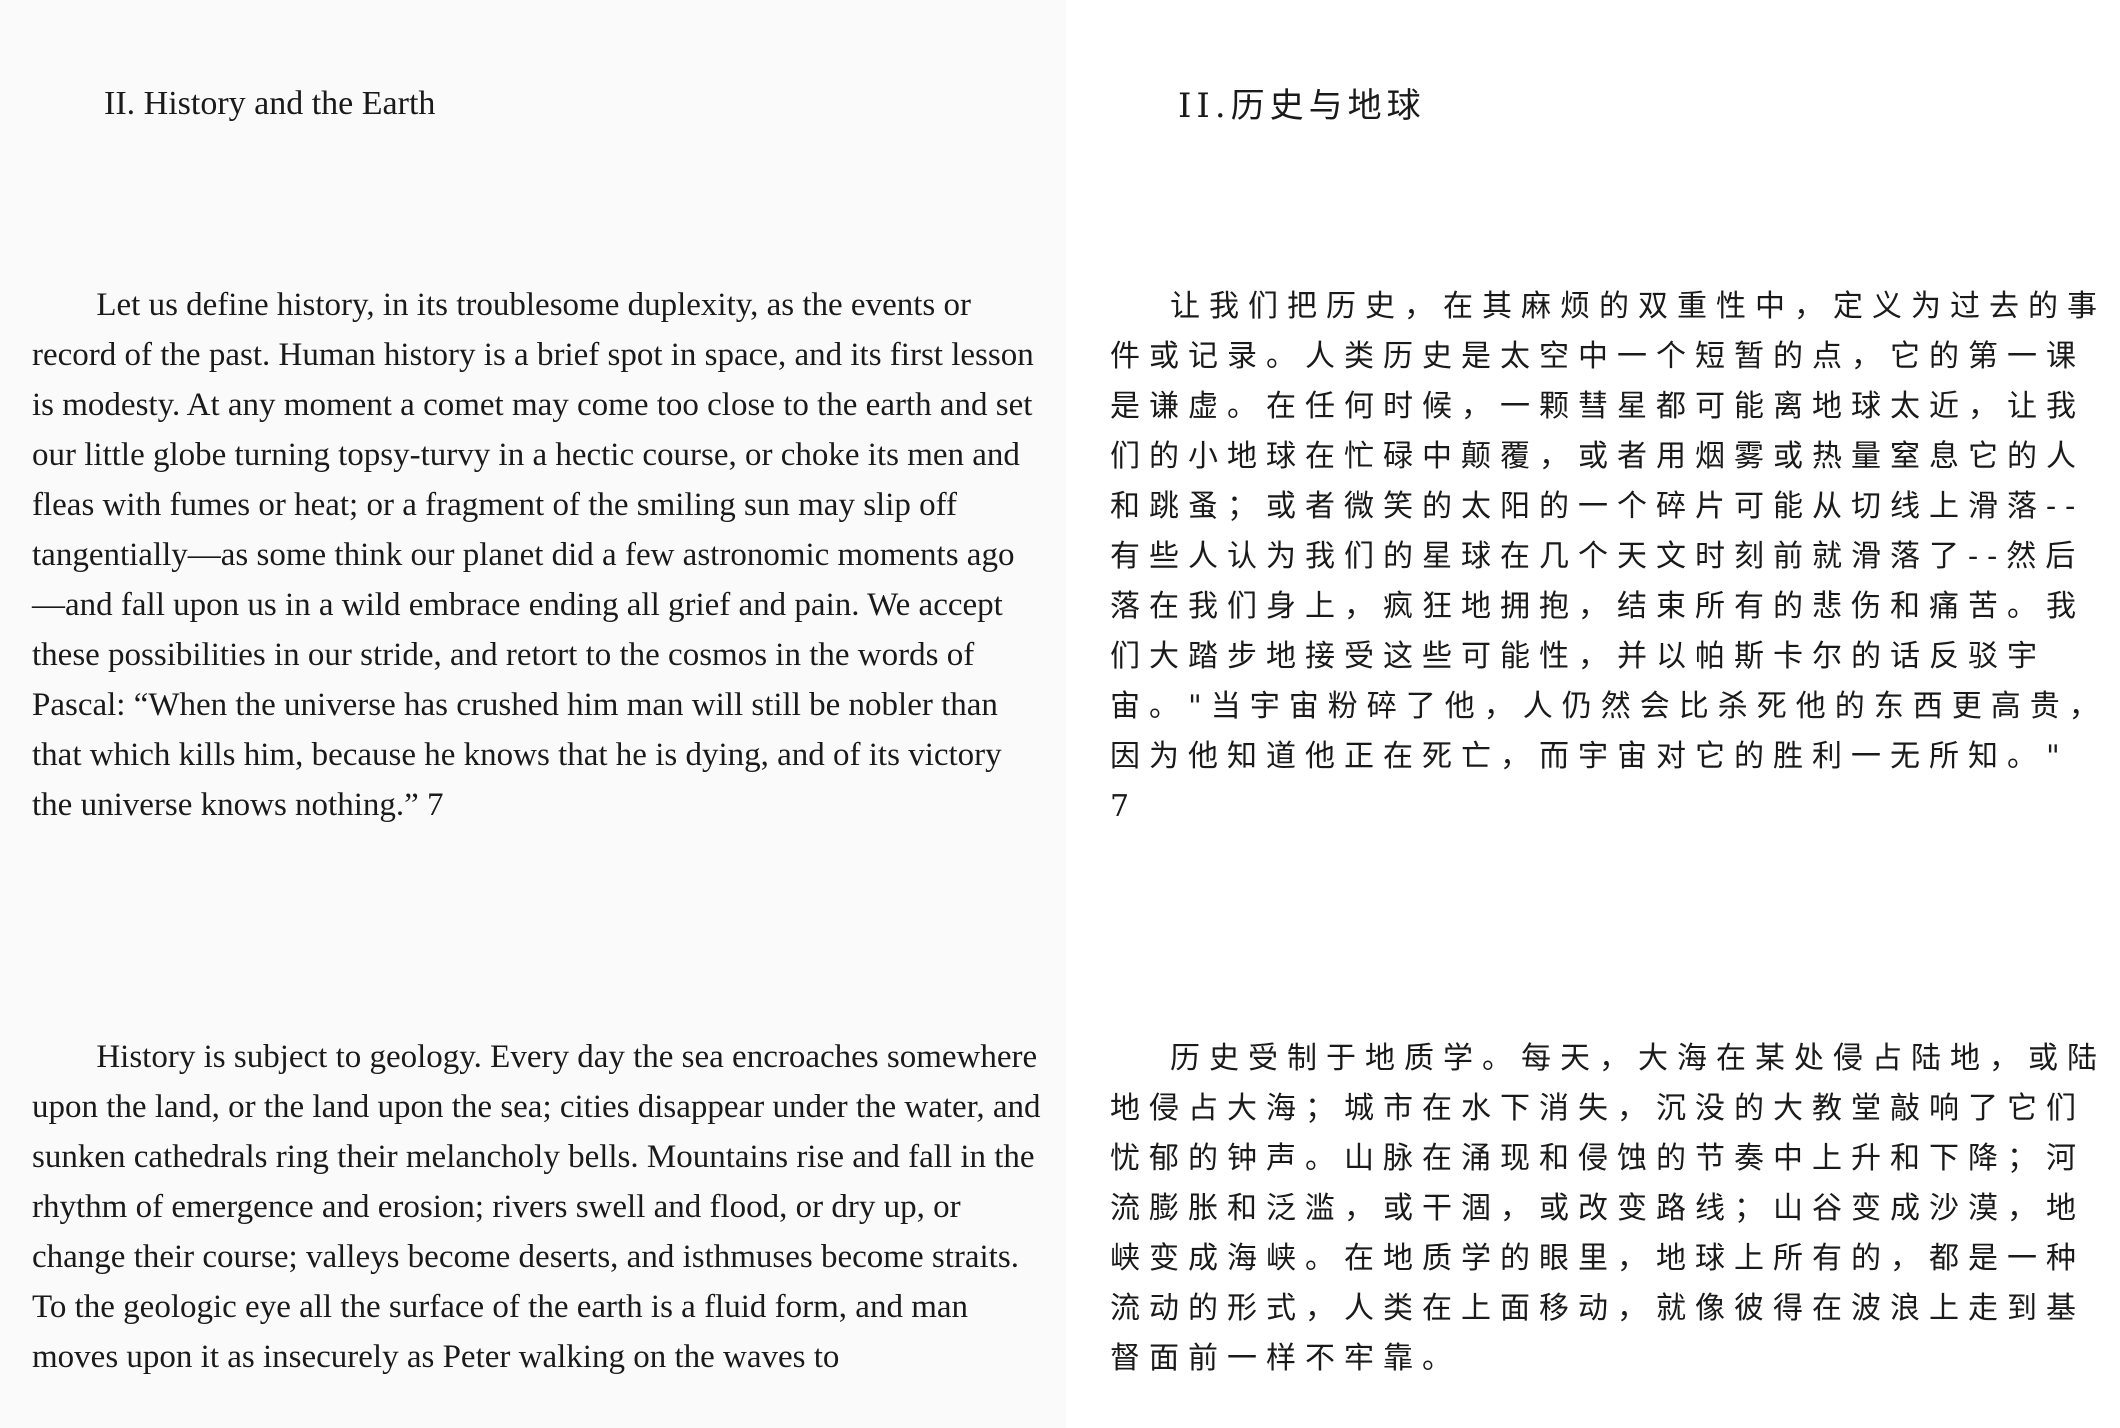  Describe the element at coordinates (1302, 106) in the screenshot. I see `chapter-heading-chinese: II.历史与地球` at that location.